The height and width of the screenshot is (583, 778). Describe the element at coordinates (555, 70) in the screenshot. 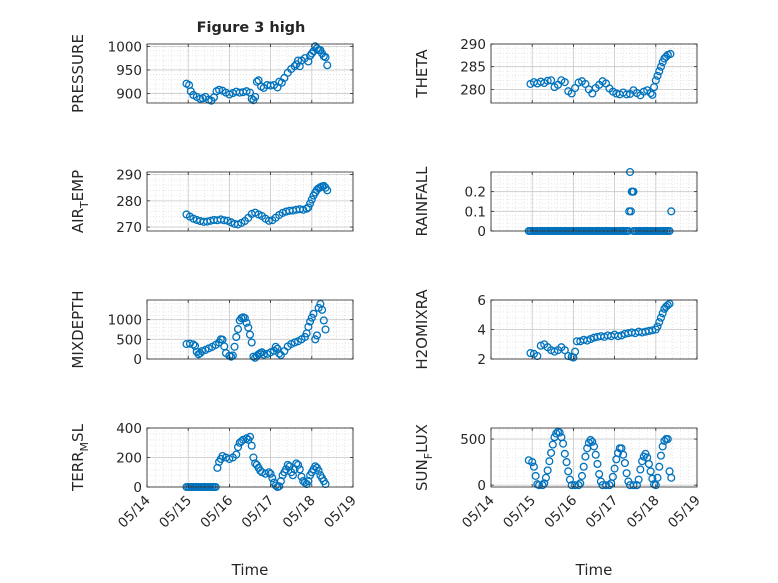

I see `subplot-2: 280 285 290 THETA` at that location.